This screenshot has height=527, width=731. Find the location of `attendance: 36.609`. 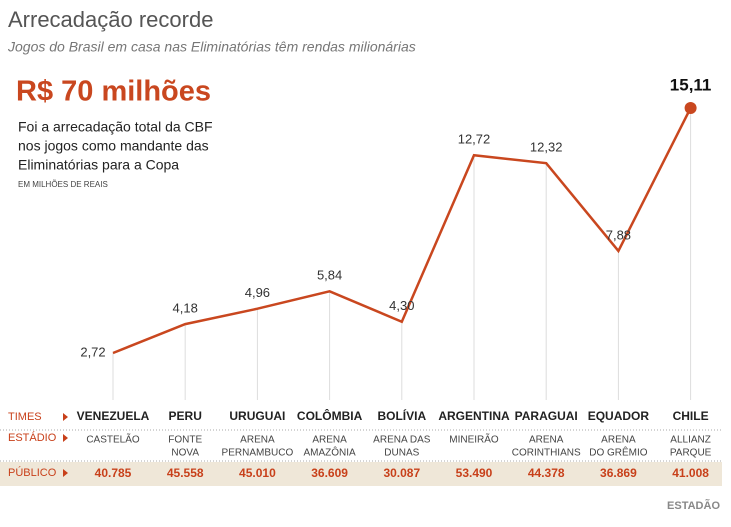

attendance: 36.609 is located at coordinates (329, 473).